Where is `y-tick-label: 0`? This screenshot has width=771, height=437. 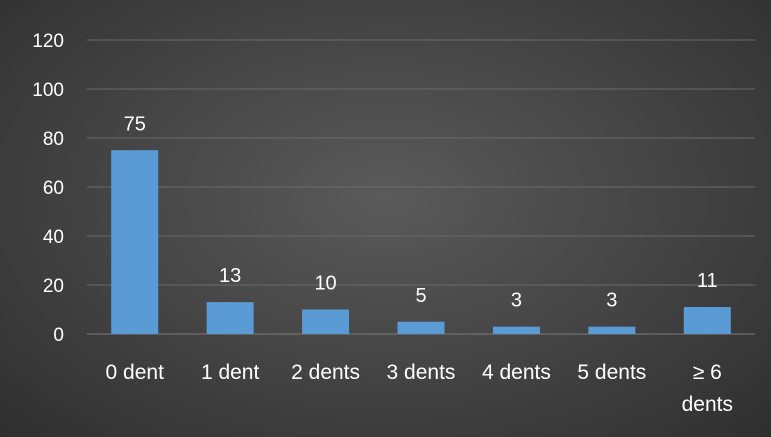
y-tick-label: 0 is located at coordinates (58, 335).